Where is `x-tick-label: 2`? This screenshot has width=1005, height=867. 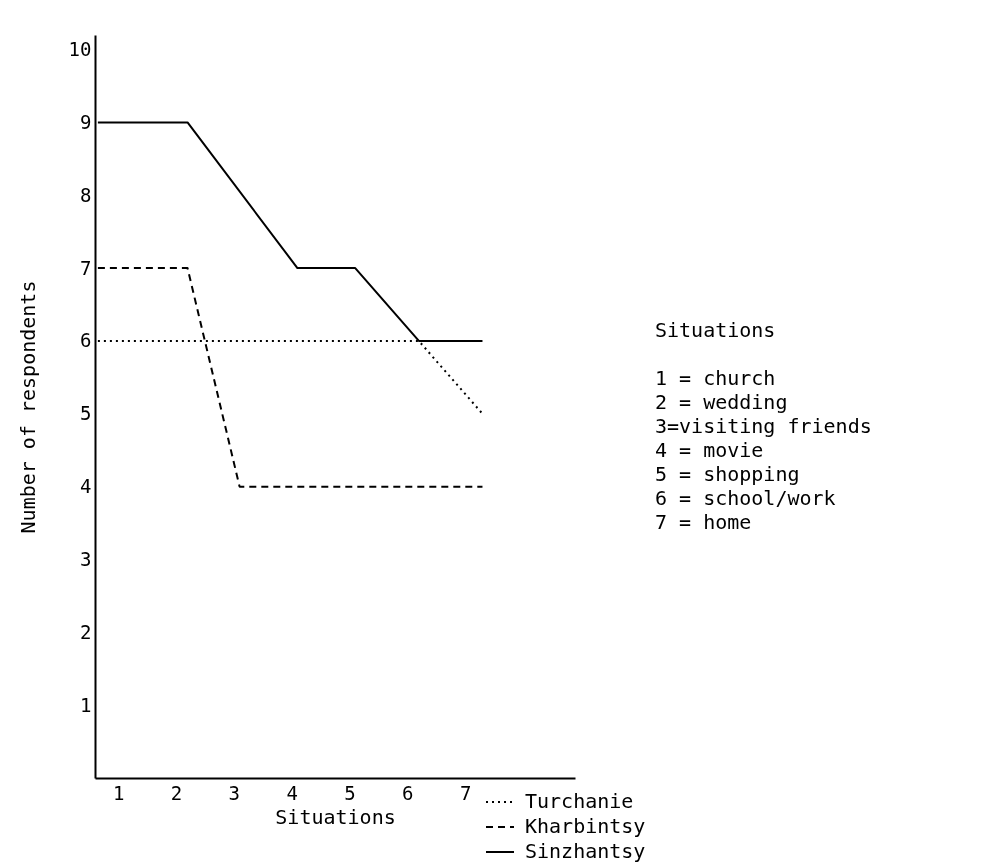
x-tick-label: 2 is located at coordinates (176, 792).